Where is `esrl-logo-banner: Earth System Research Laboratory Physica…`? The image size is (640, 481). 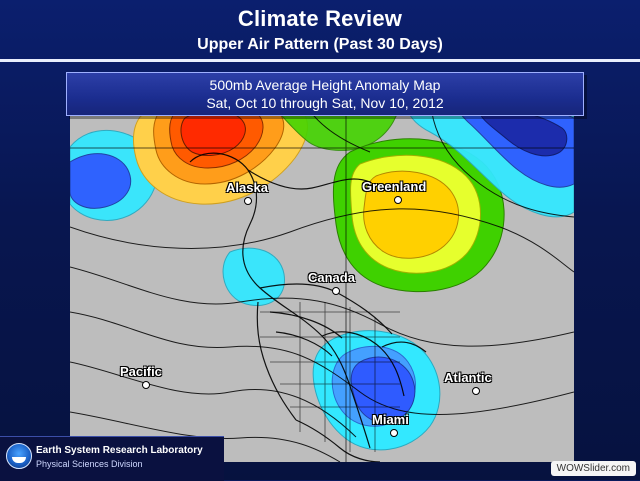 esrl-logo-banner: Earth System Research Laboratory Physica… is located at coordinates (112, 458).